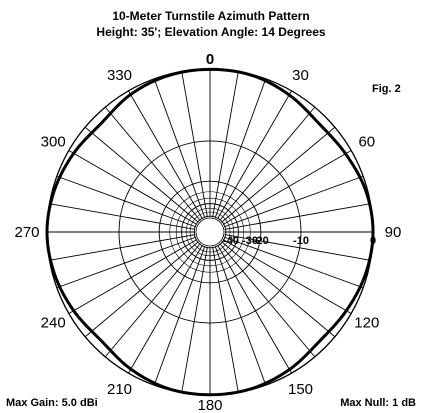 The height and width of the screenshot is (413, 422). What do you see at coordinates (300, 389) in the screenshot?
I see `angle-tick-label: 150` at bounding box center [300, 389].